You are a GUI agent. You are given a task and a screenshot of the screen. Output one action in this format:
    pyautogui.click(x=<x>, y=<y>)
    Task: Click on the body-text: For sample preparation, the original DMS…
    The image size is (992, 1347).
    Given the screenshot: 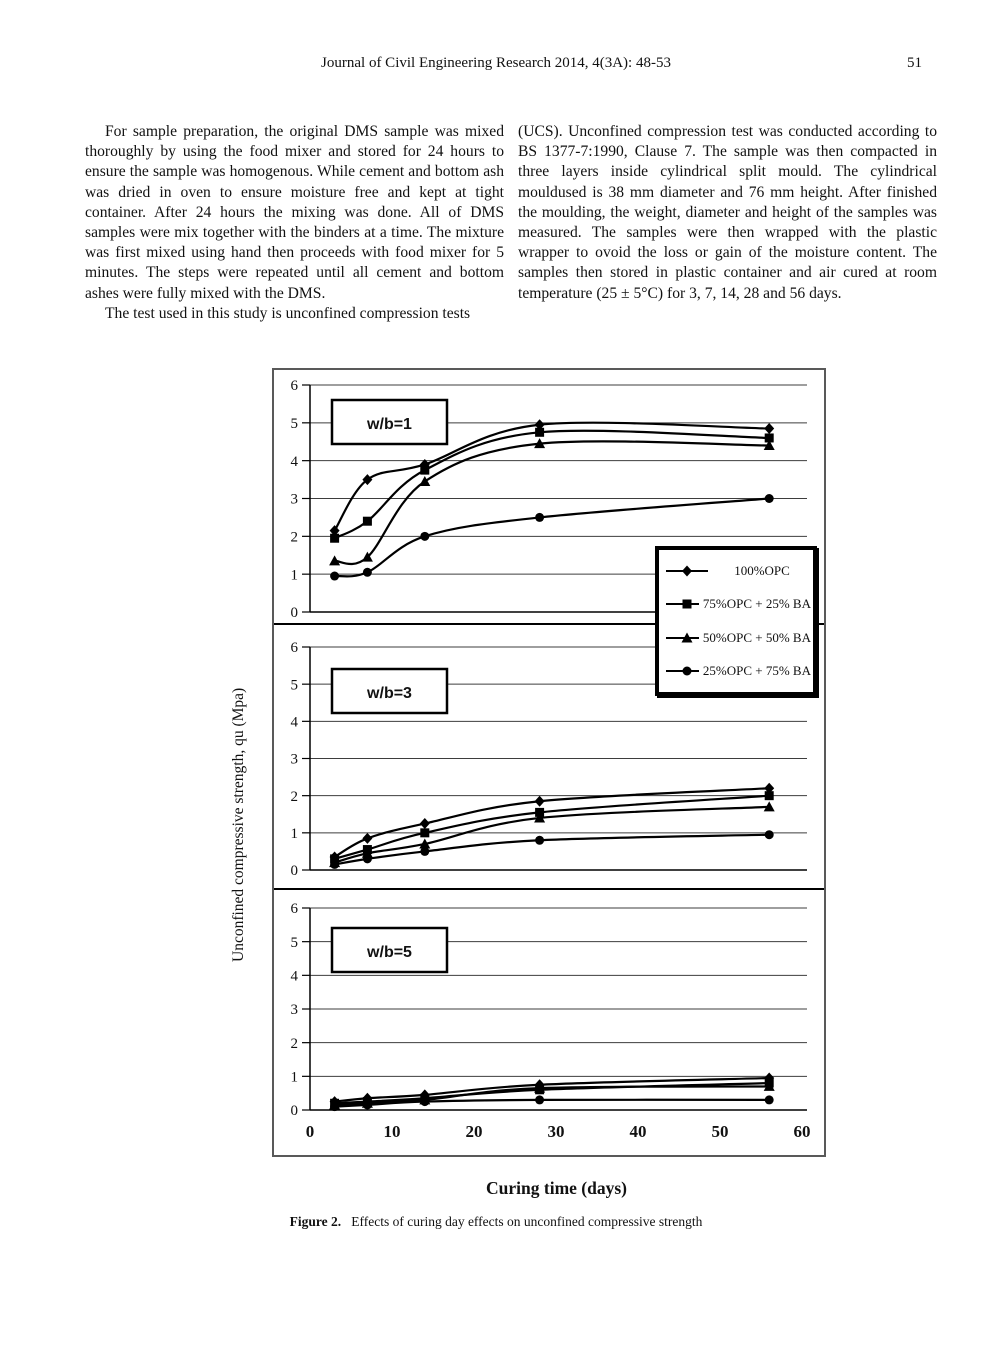 What is the action you would take?
    pyautogui.click(x=511, y=223)
    